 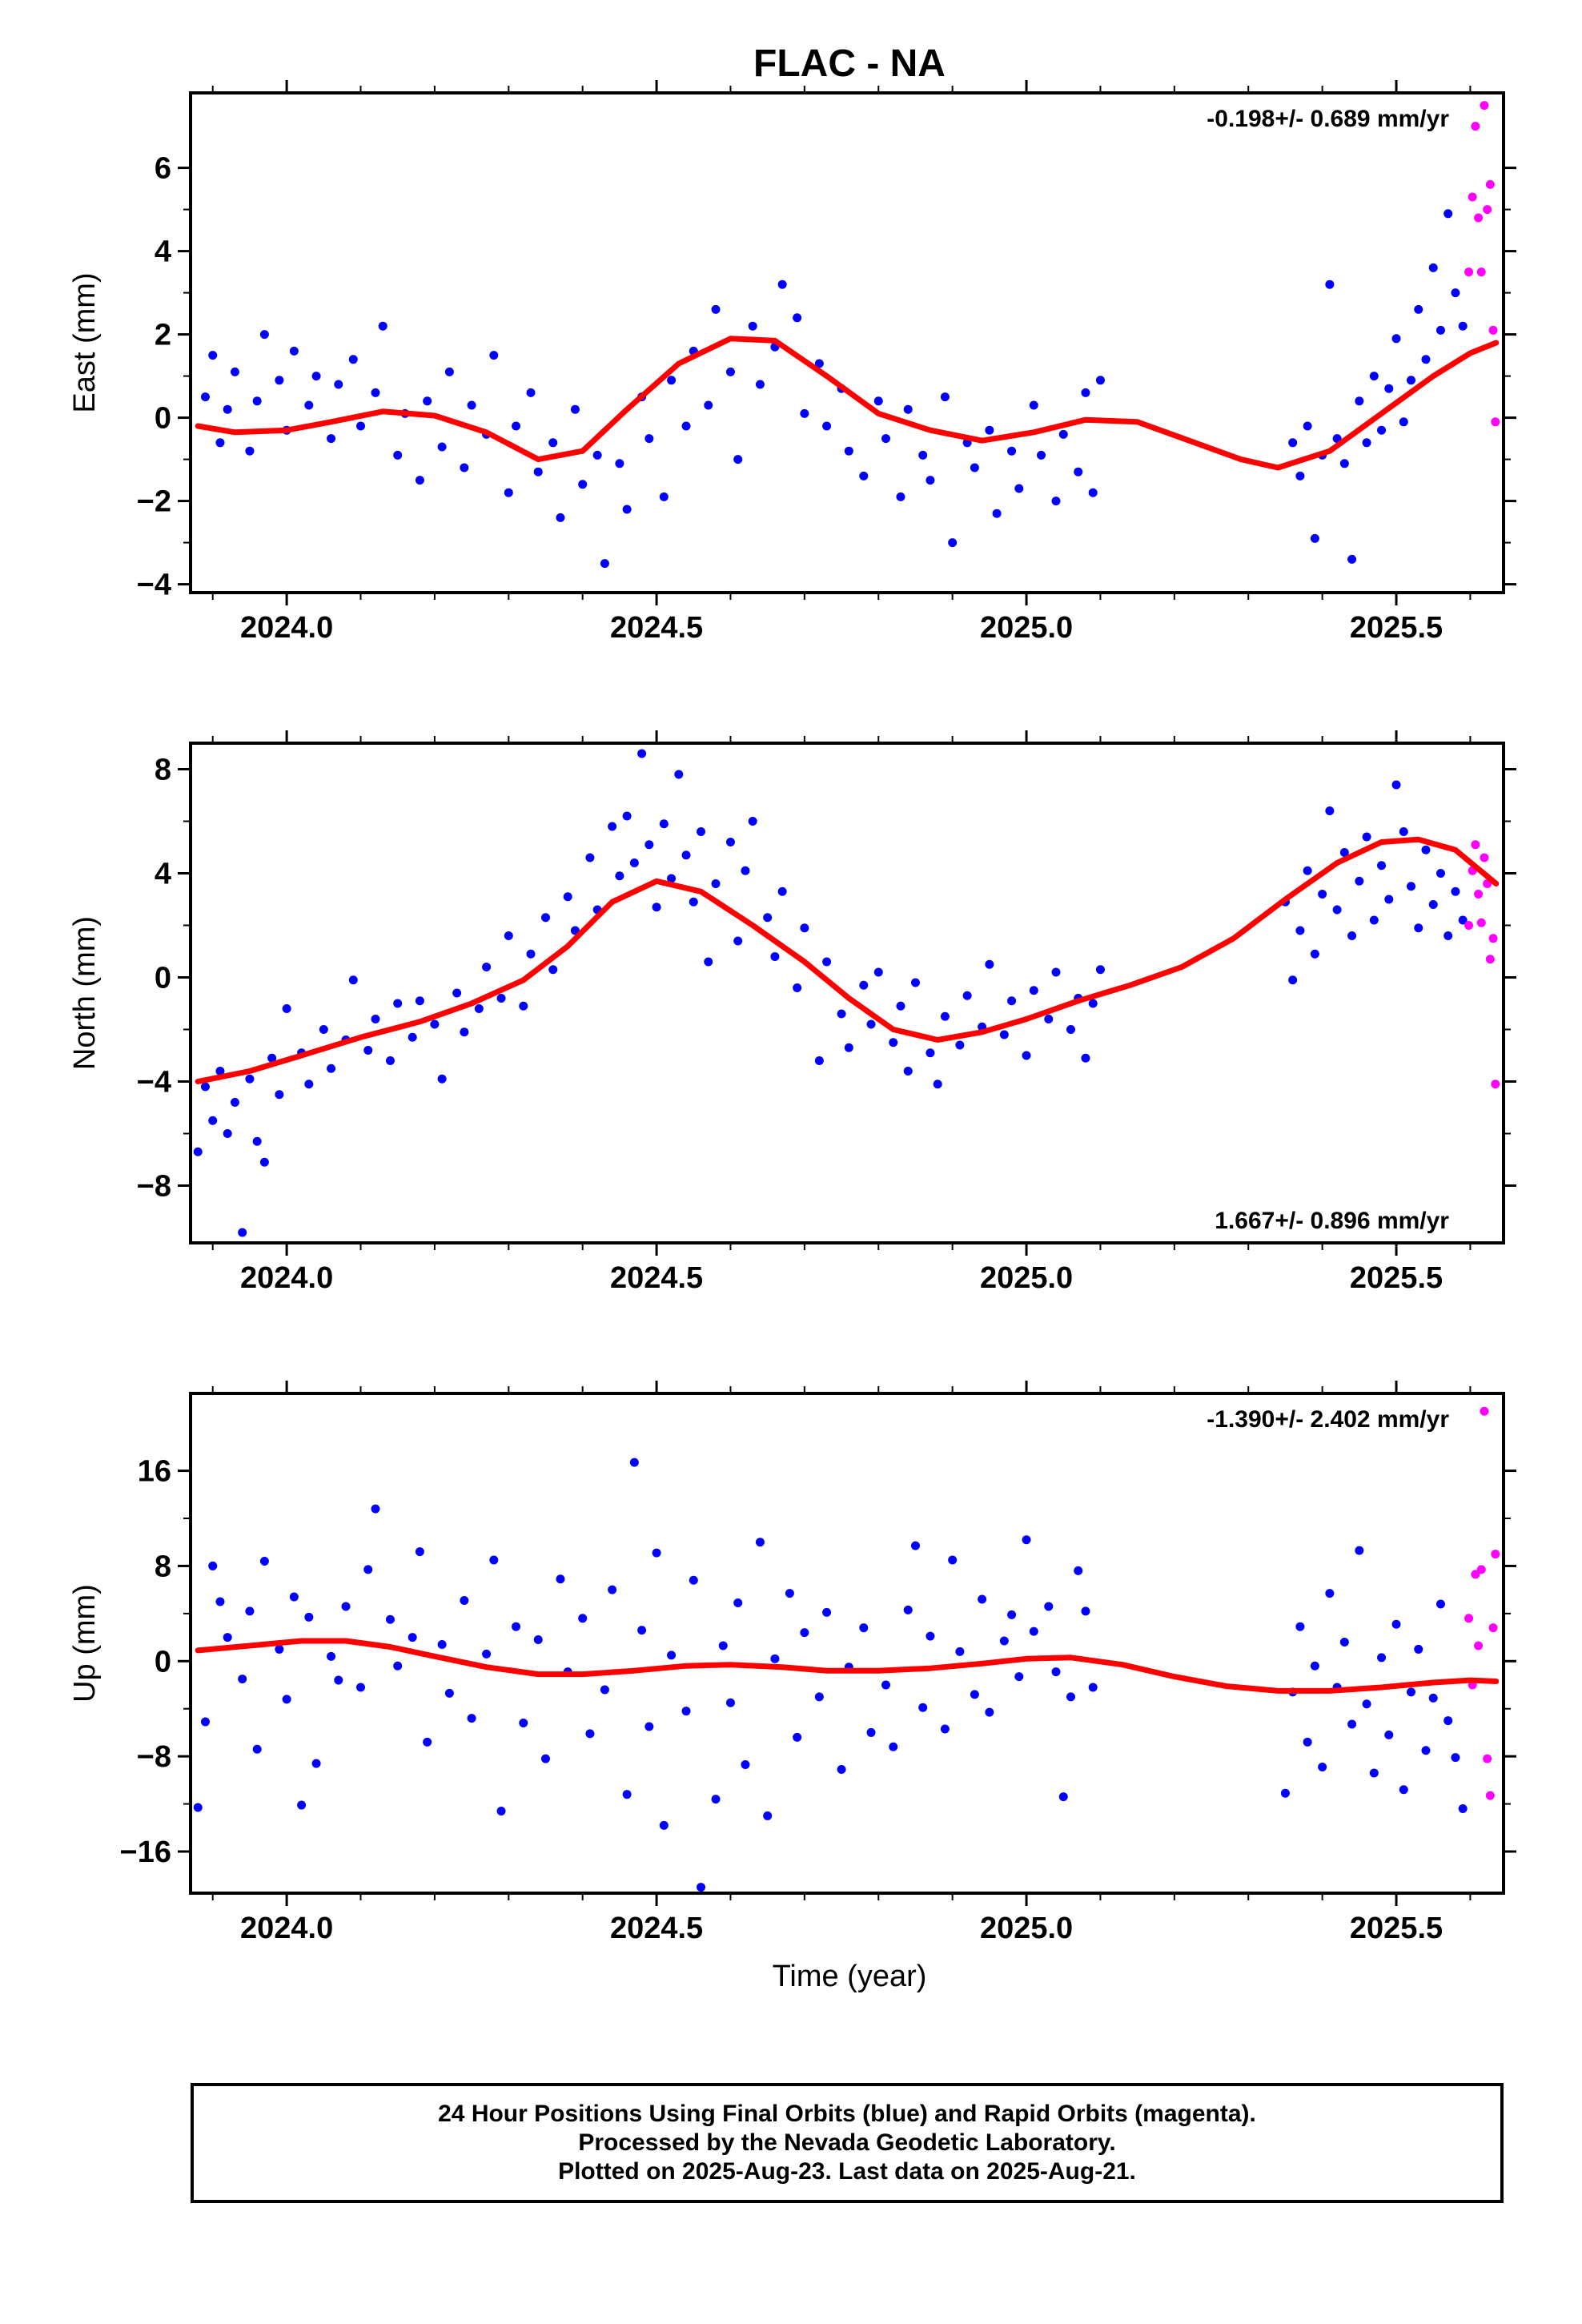 I want to click on east-x-tick-label: 2025.0, so click(x=1027, y=628).